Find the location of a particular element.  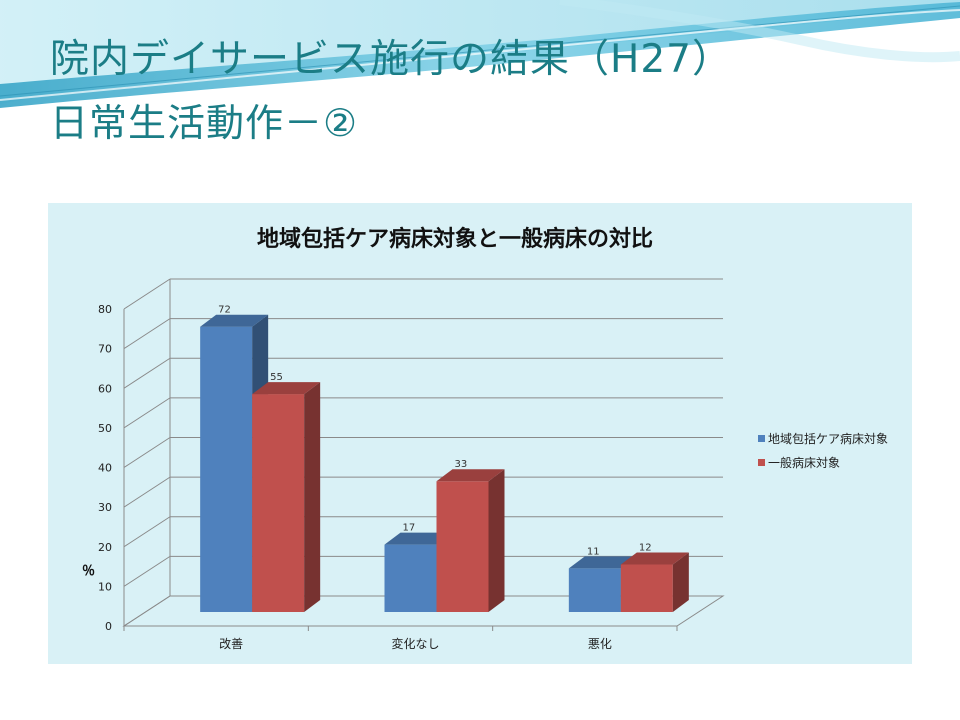

data-label: 12 is located at coordinates (645, 547).